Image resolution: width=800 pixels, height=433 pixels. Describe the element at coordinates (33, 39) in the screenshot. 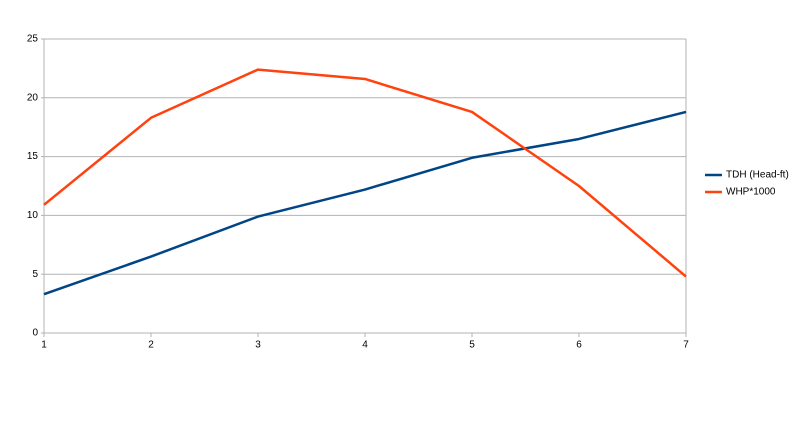

I see `y-tick-label: 25` at that location.